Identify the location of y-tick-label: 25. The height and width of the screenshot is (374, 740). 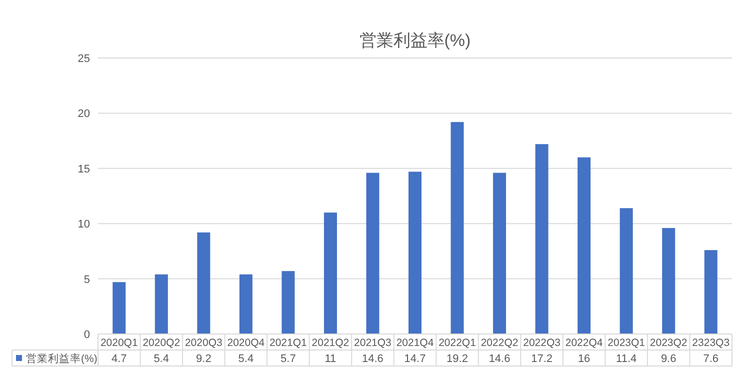
(84, 59).